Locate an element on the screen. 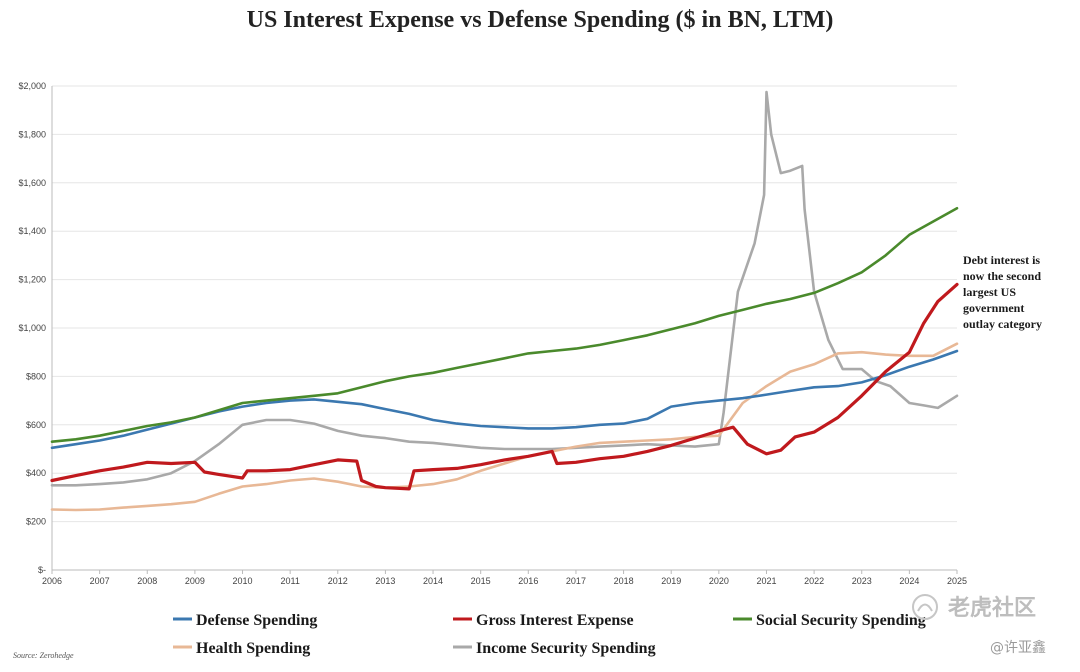  y-tick-label: $1,000 is located at coordinates (32, 328).